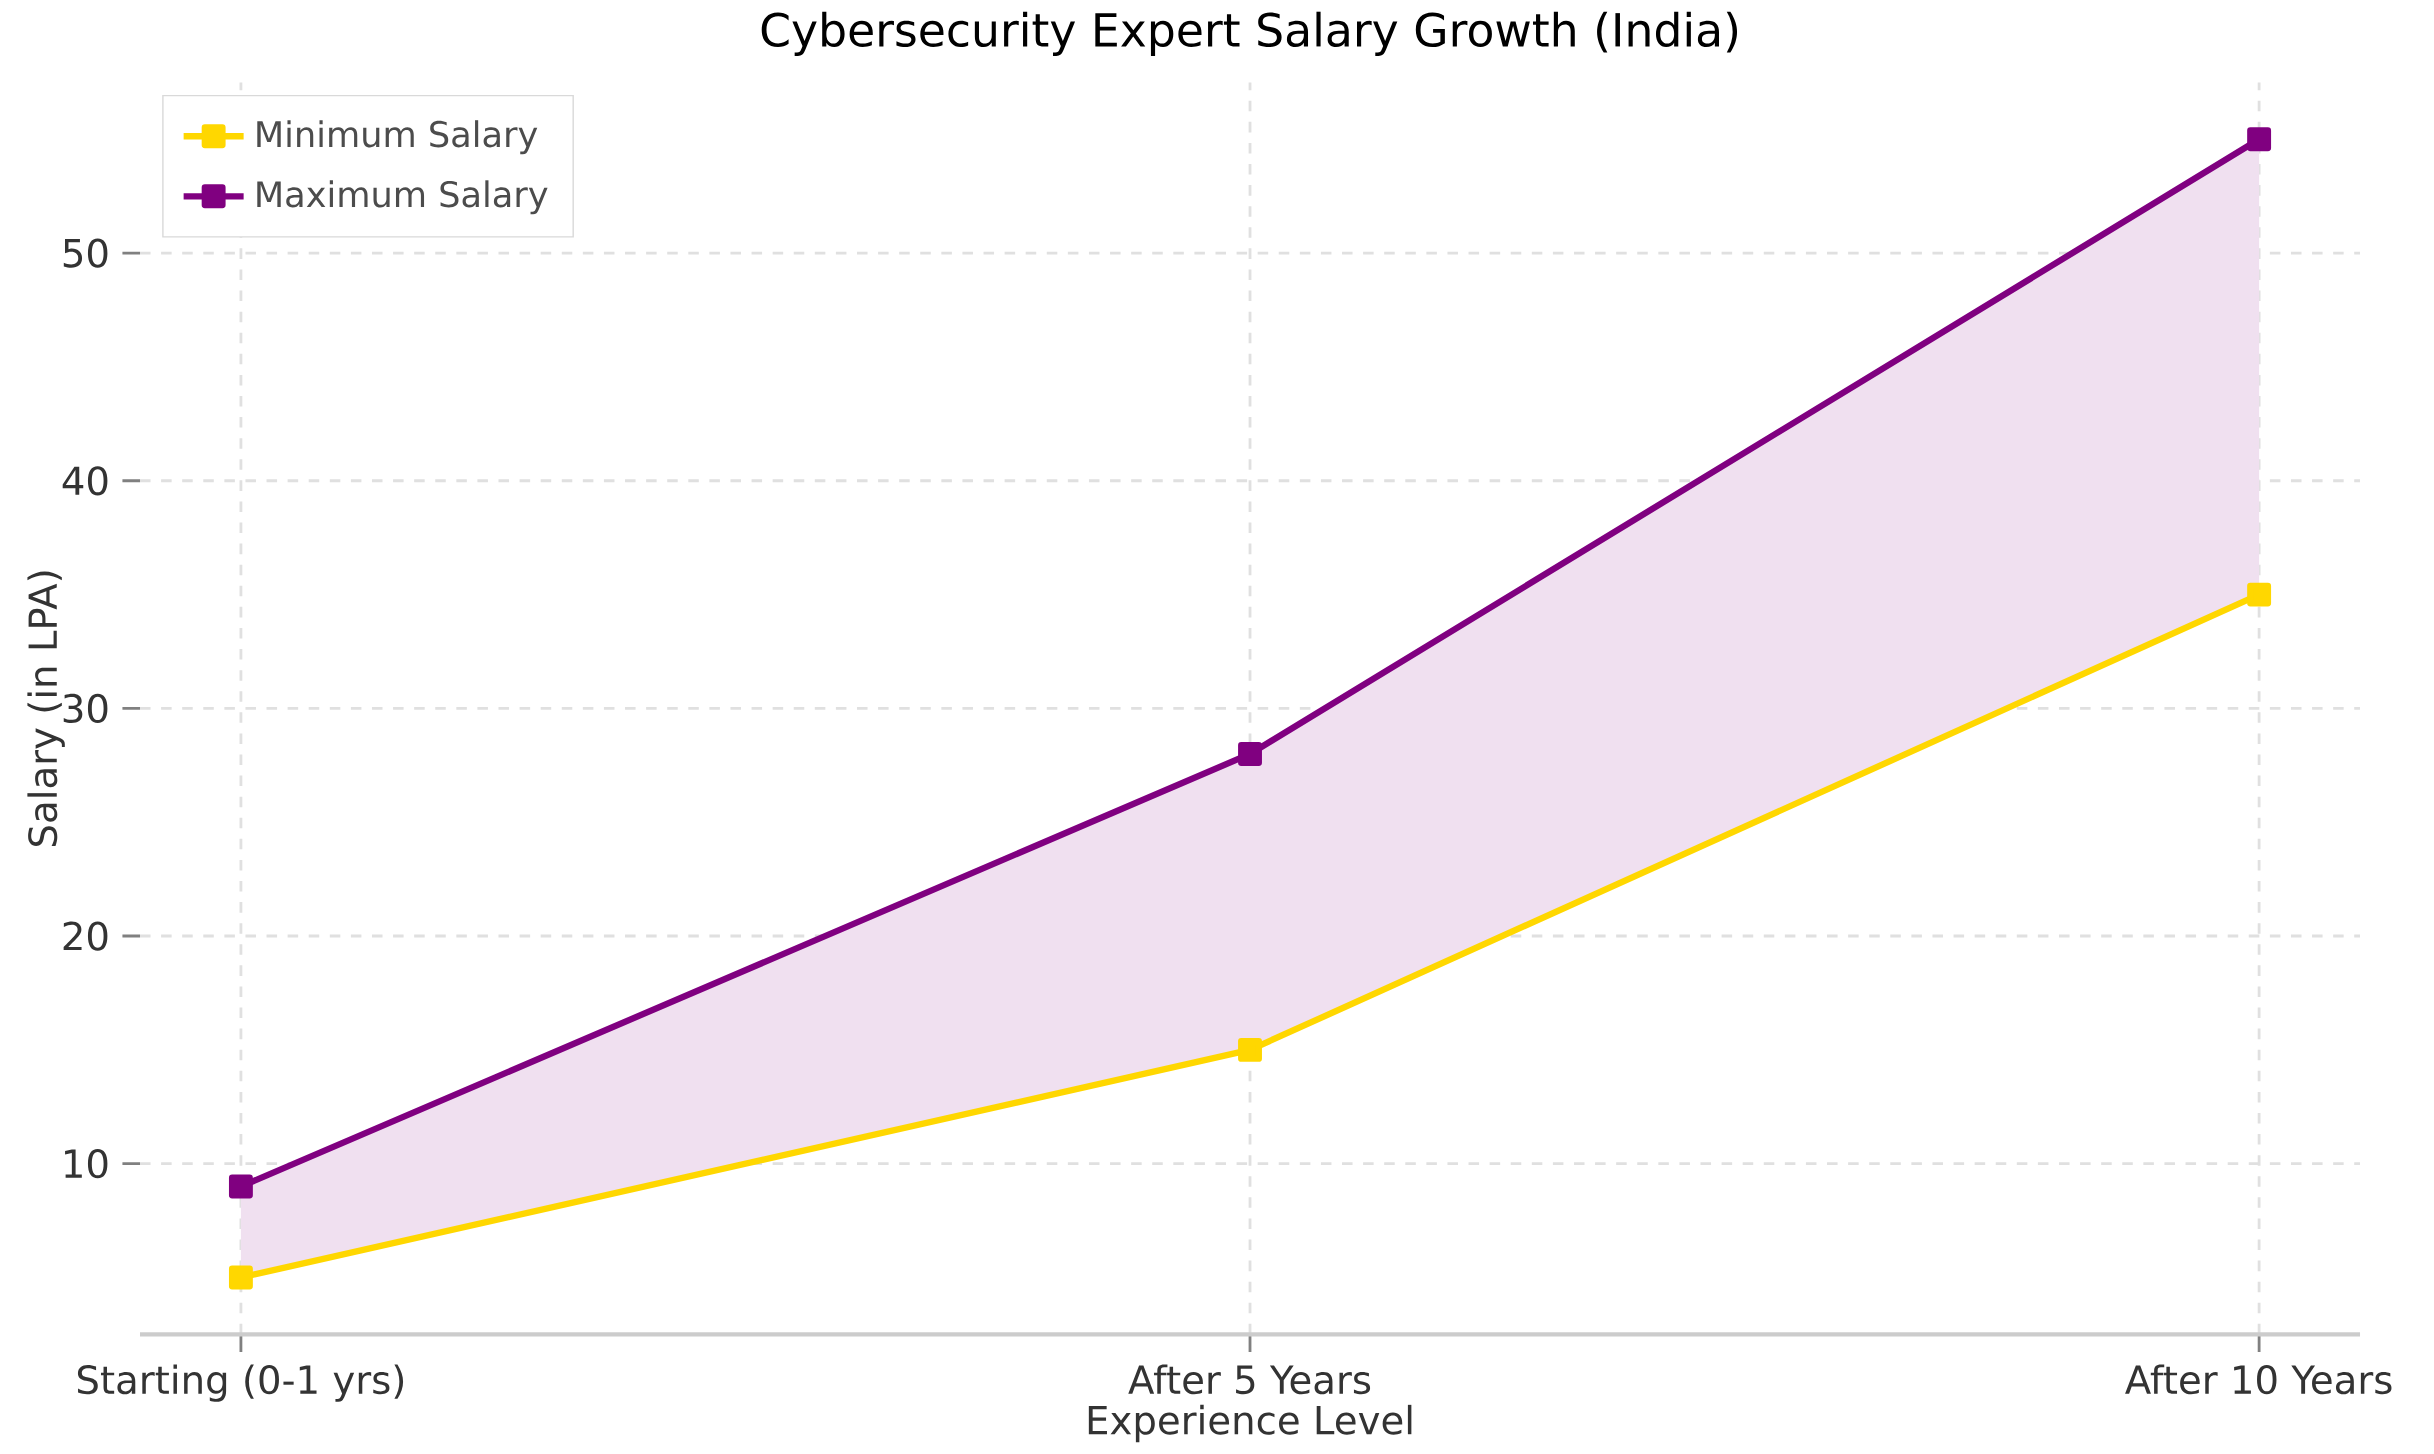 The height and width of the screenshot is (1454, 2434). I want to click on x-tick-label: After 5 Years, so click(1249, 1379).